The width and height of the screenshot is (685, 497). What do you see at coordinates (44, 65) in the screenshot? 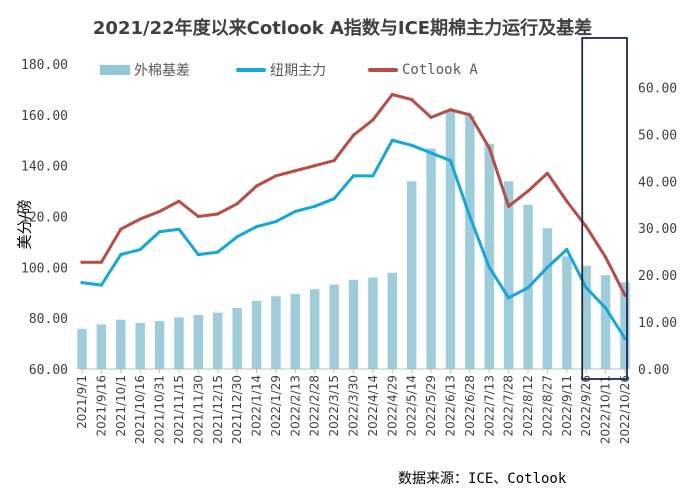
I see `left-tick-label: 180.00` at bounding box center [44, 65].